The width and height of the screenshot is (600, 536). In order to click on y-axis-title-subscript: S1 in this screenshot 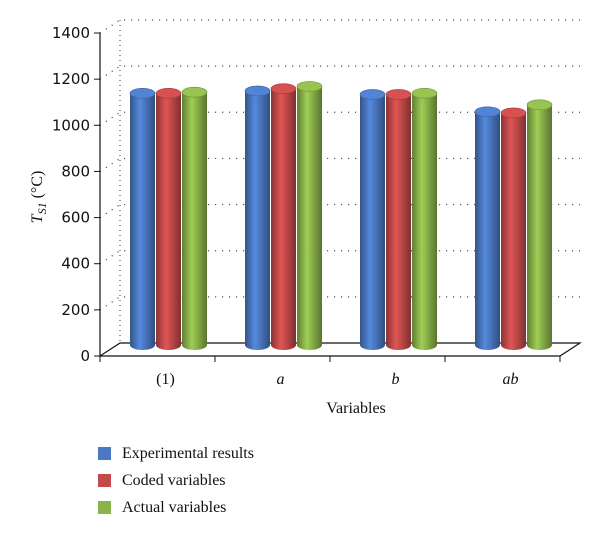, I will do `click(42, 208)`.